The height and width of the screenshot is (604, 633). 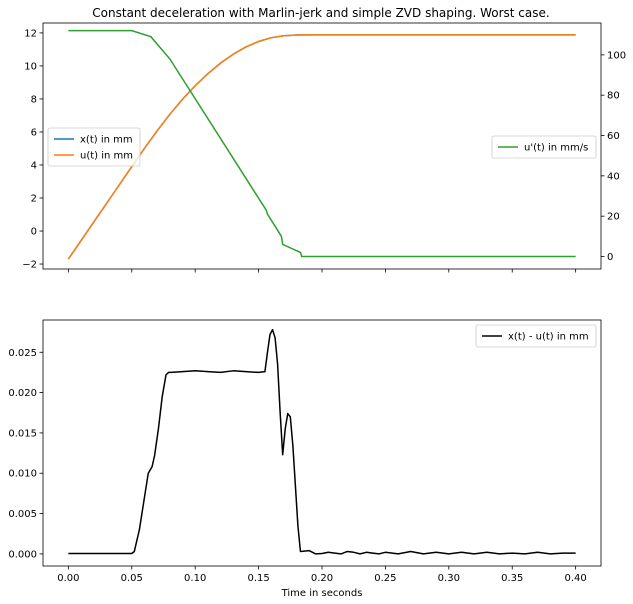 What do you see at coordinates (29, 265) in the screenshot?
I see `top-left-y-tick-label: −2` at bounding box center [29, 265].